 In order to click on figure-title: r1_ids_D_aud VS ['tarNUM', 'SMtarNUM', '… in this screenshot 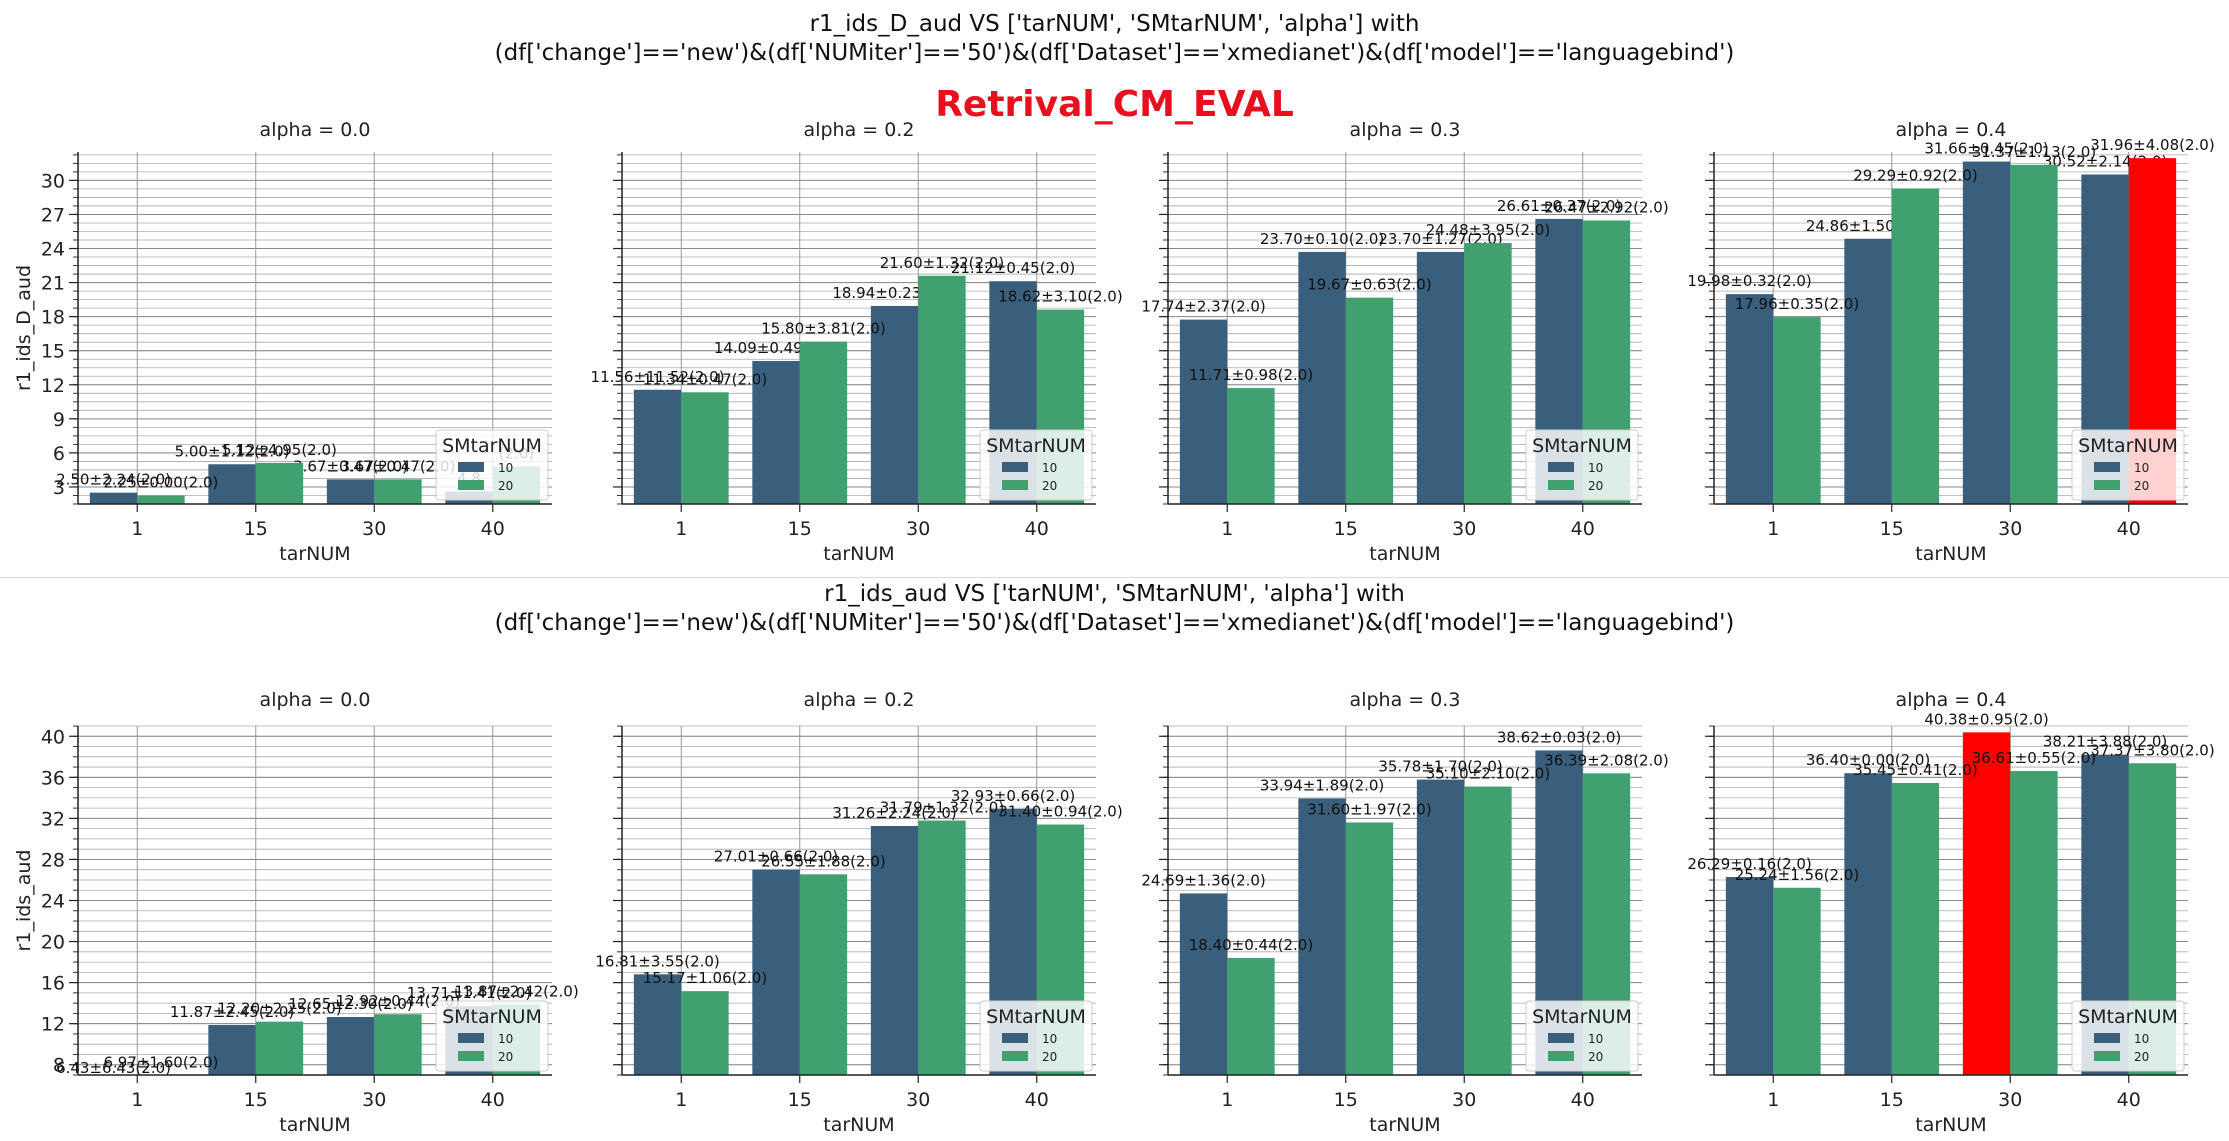, I will do `click(1114, 39)`.